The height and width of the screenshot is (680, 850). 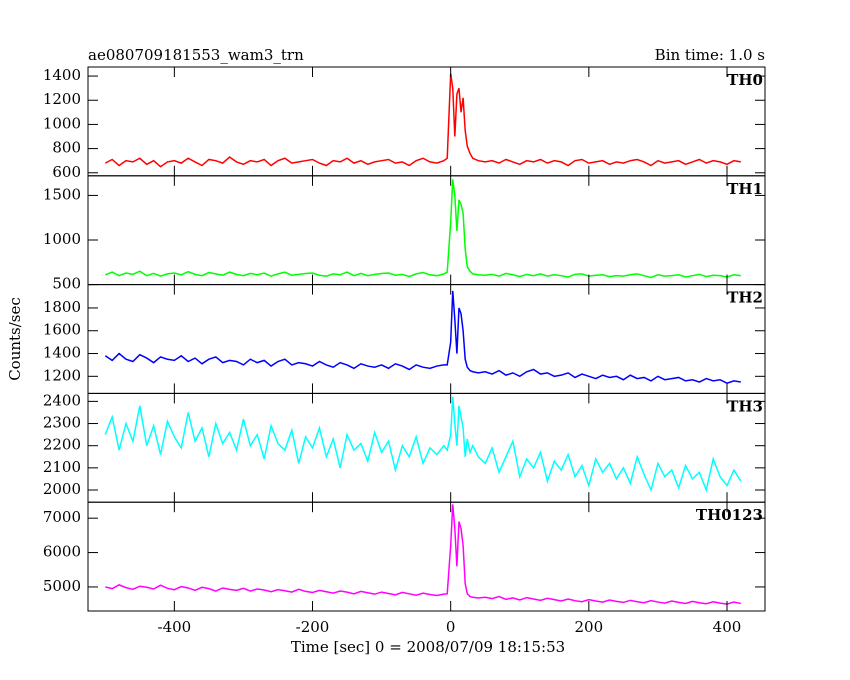 What do you see at coordinates (589, 627) in the screenshot?
I see `x-tick-label: 200` at bounding box center [589, 627].